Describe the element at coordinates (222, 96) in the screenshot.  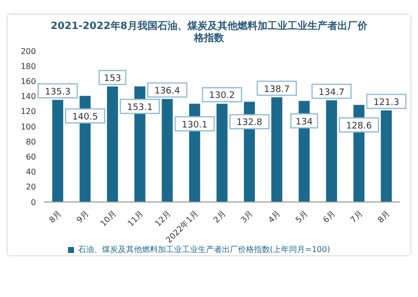
I see `data-label: 130.2` at that location.